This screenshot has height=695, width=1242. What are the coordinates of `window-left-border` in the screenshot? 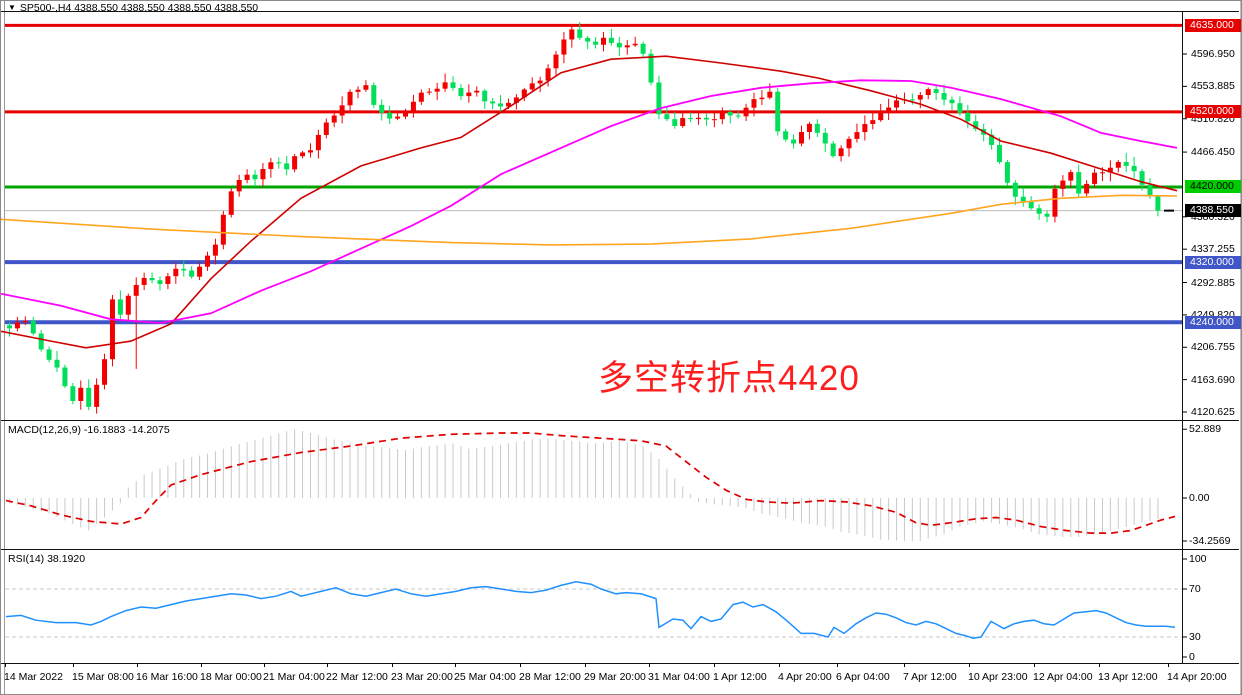 It's located at (4, 347).